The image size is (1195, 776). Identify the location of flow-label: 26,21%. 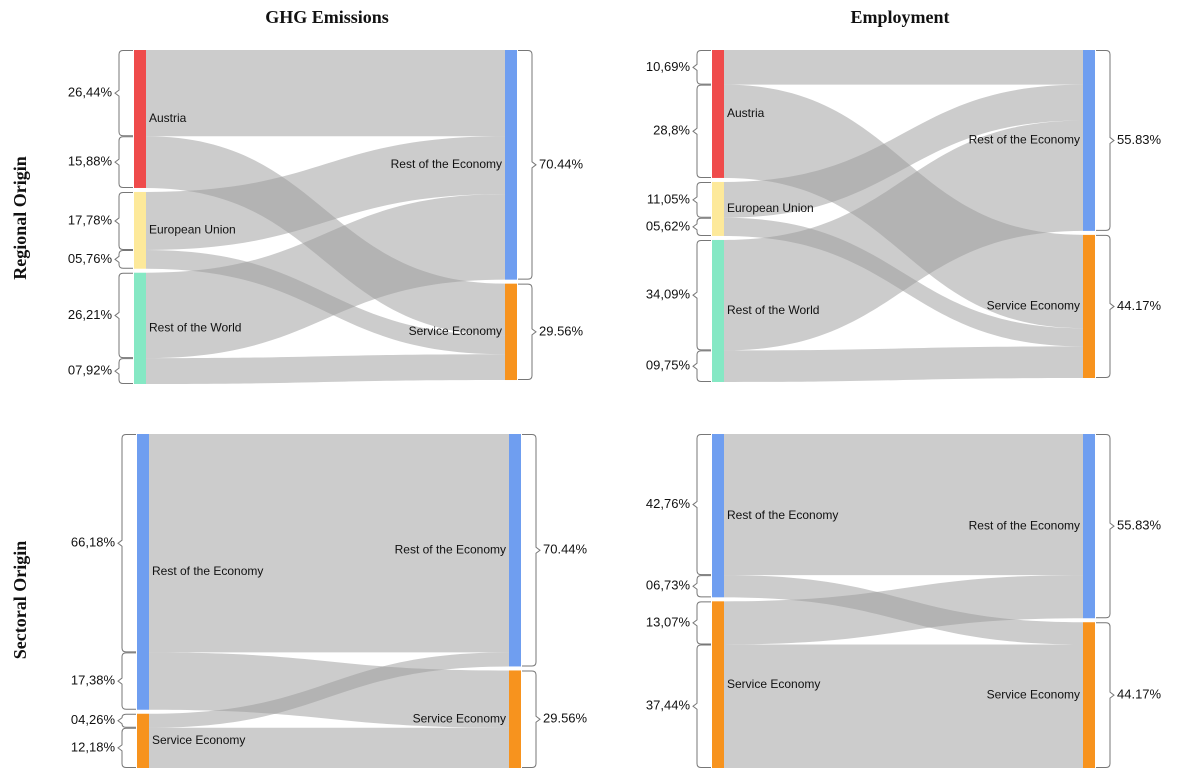
(90, 314).